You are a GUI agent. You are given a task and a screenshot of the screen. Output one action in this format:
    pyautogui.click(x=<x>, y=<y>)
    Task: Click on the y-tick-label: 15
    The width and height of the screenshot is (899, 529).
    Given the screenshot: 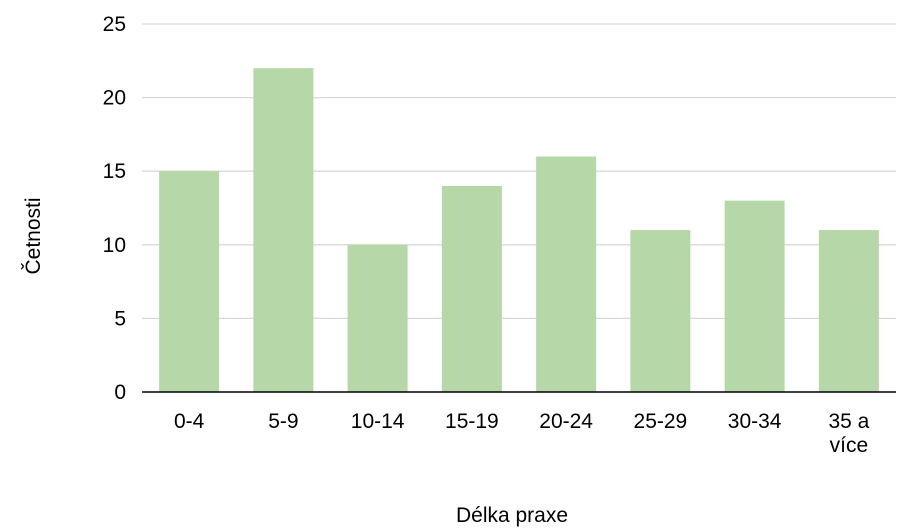 What is the action you would take?
    pyautogui.click(x=114, y=171)
    